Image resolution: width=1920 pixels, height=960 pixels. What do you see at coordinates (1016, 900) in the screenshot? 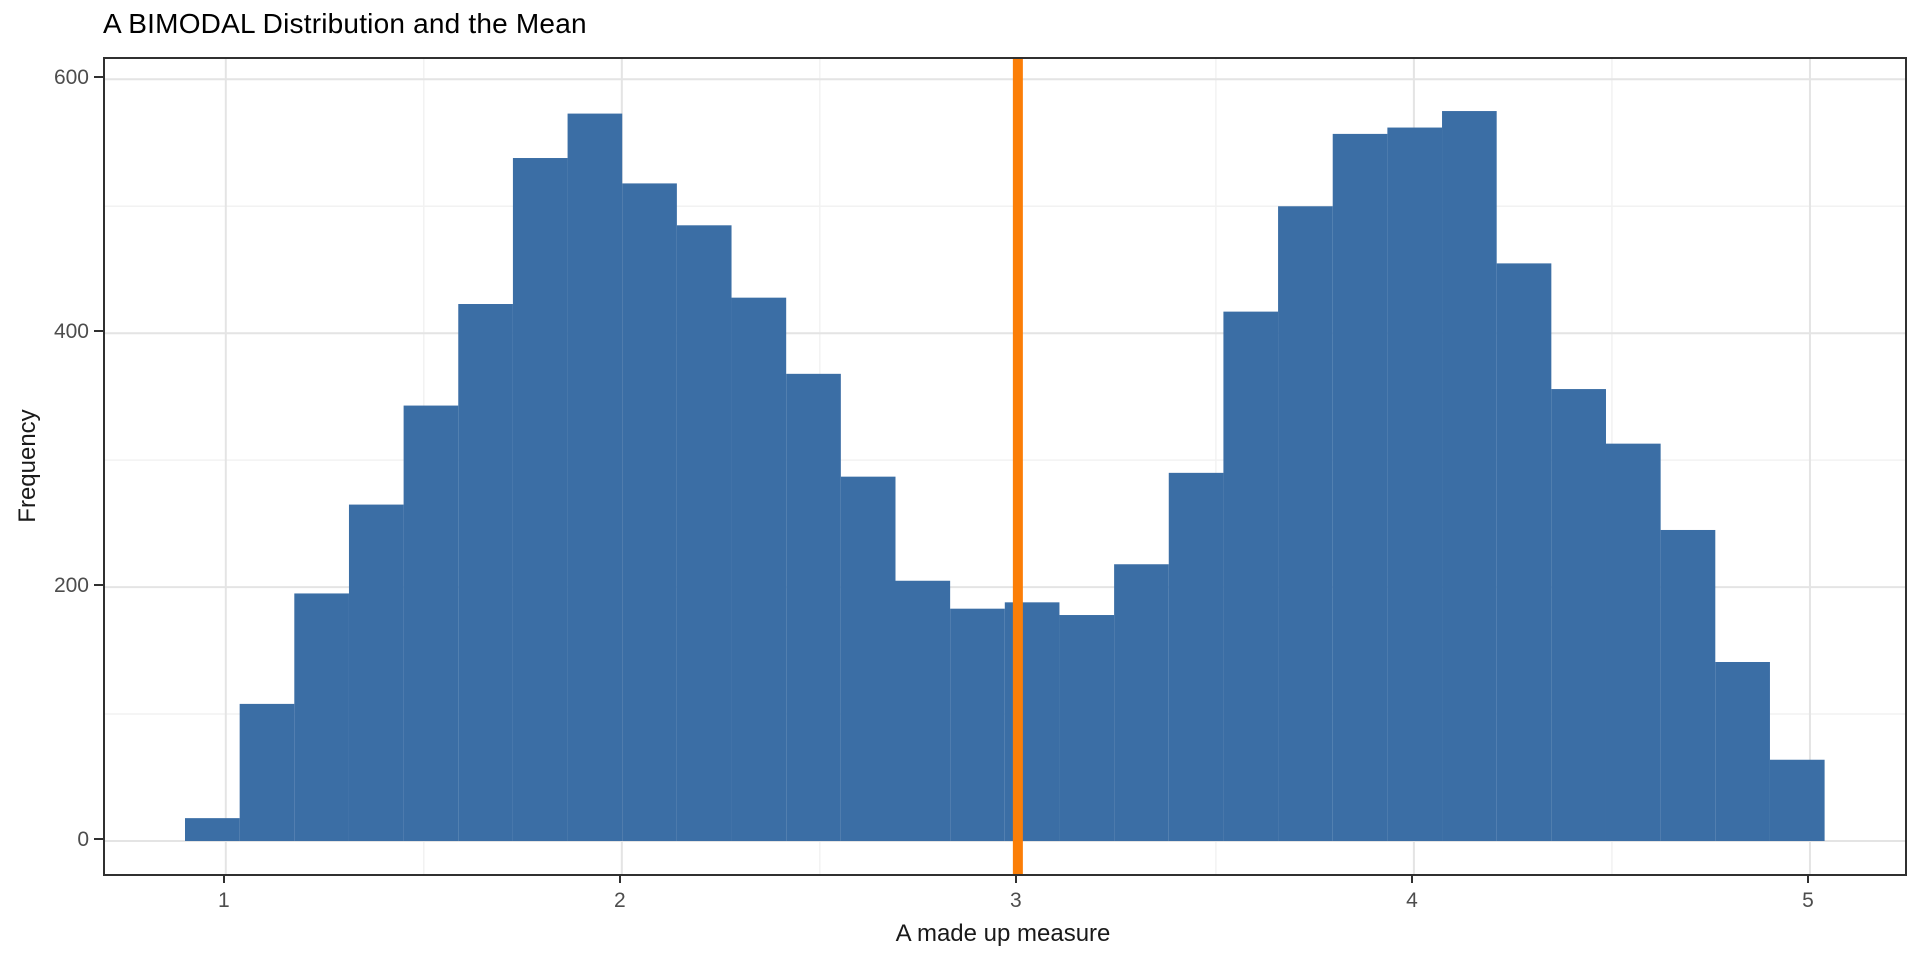
I see `x-tick-label: 3` at bounding box center [1016, 900].